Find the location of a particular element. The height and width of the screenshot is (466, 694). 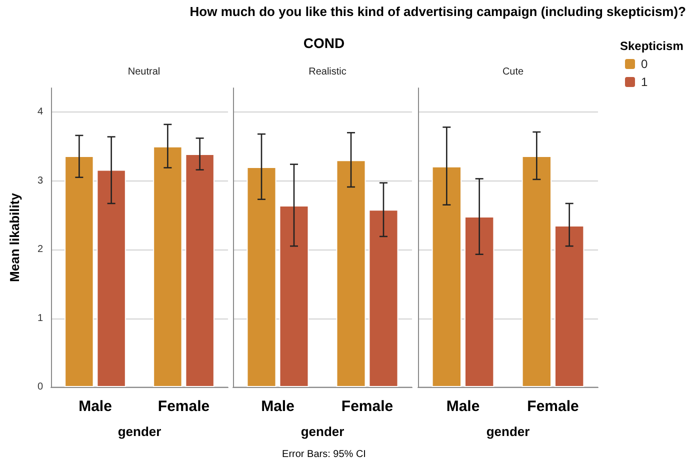

text: COND is located at coordinates (324, 43).